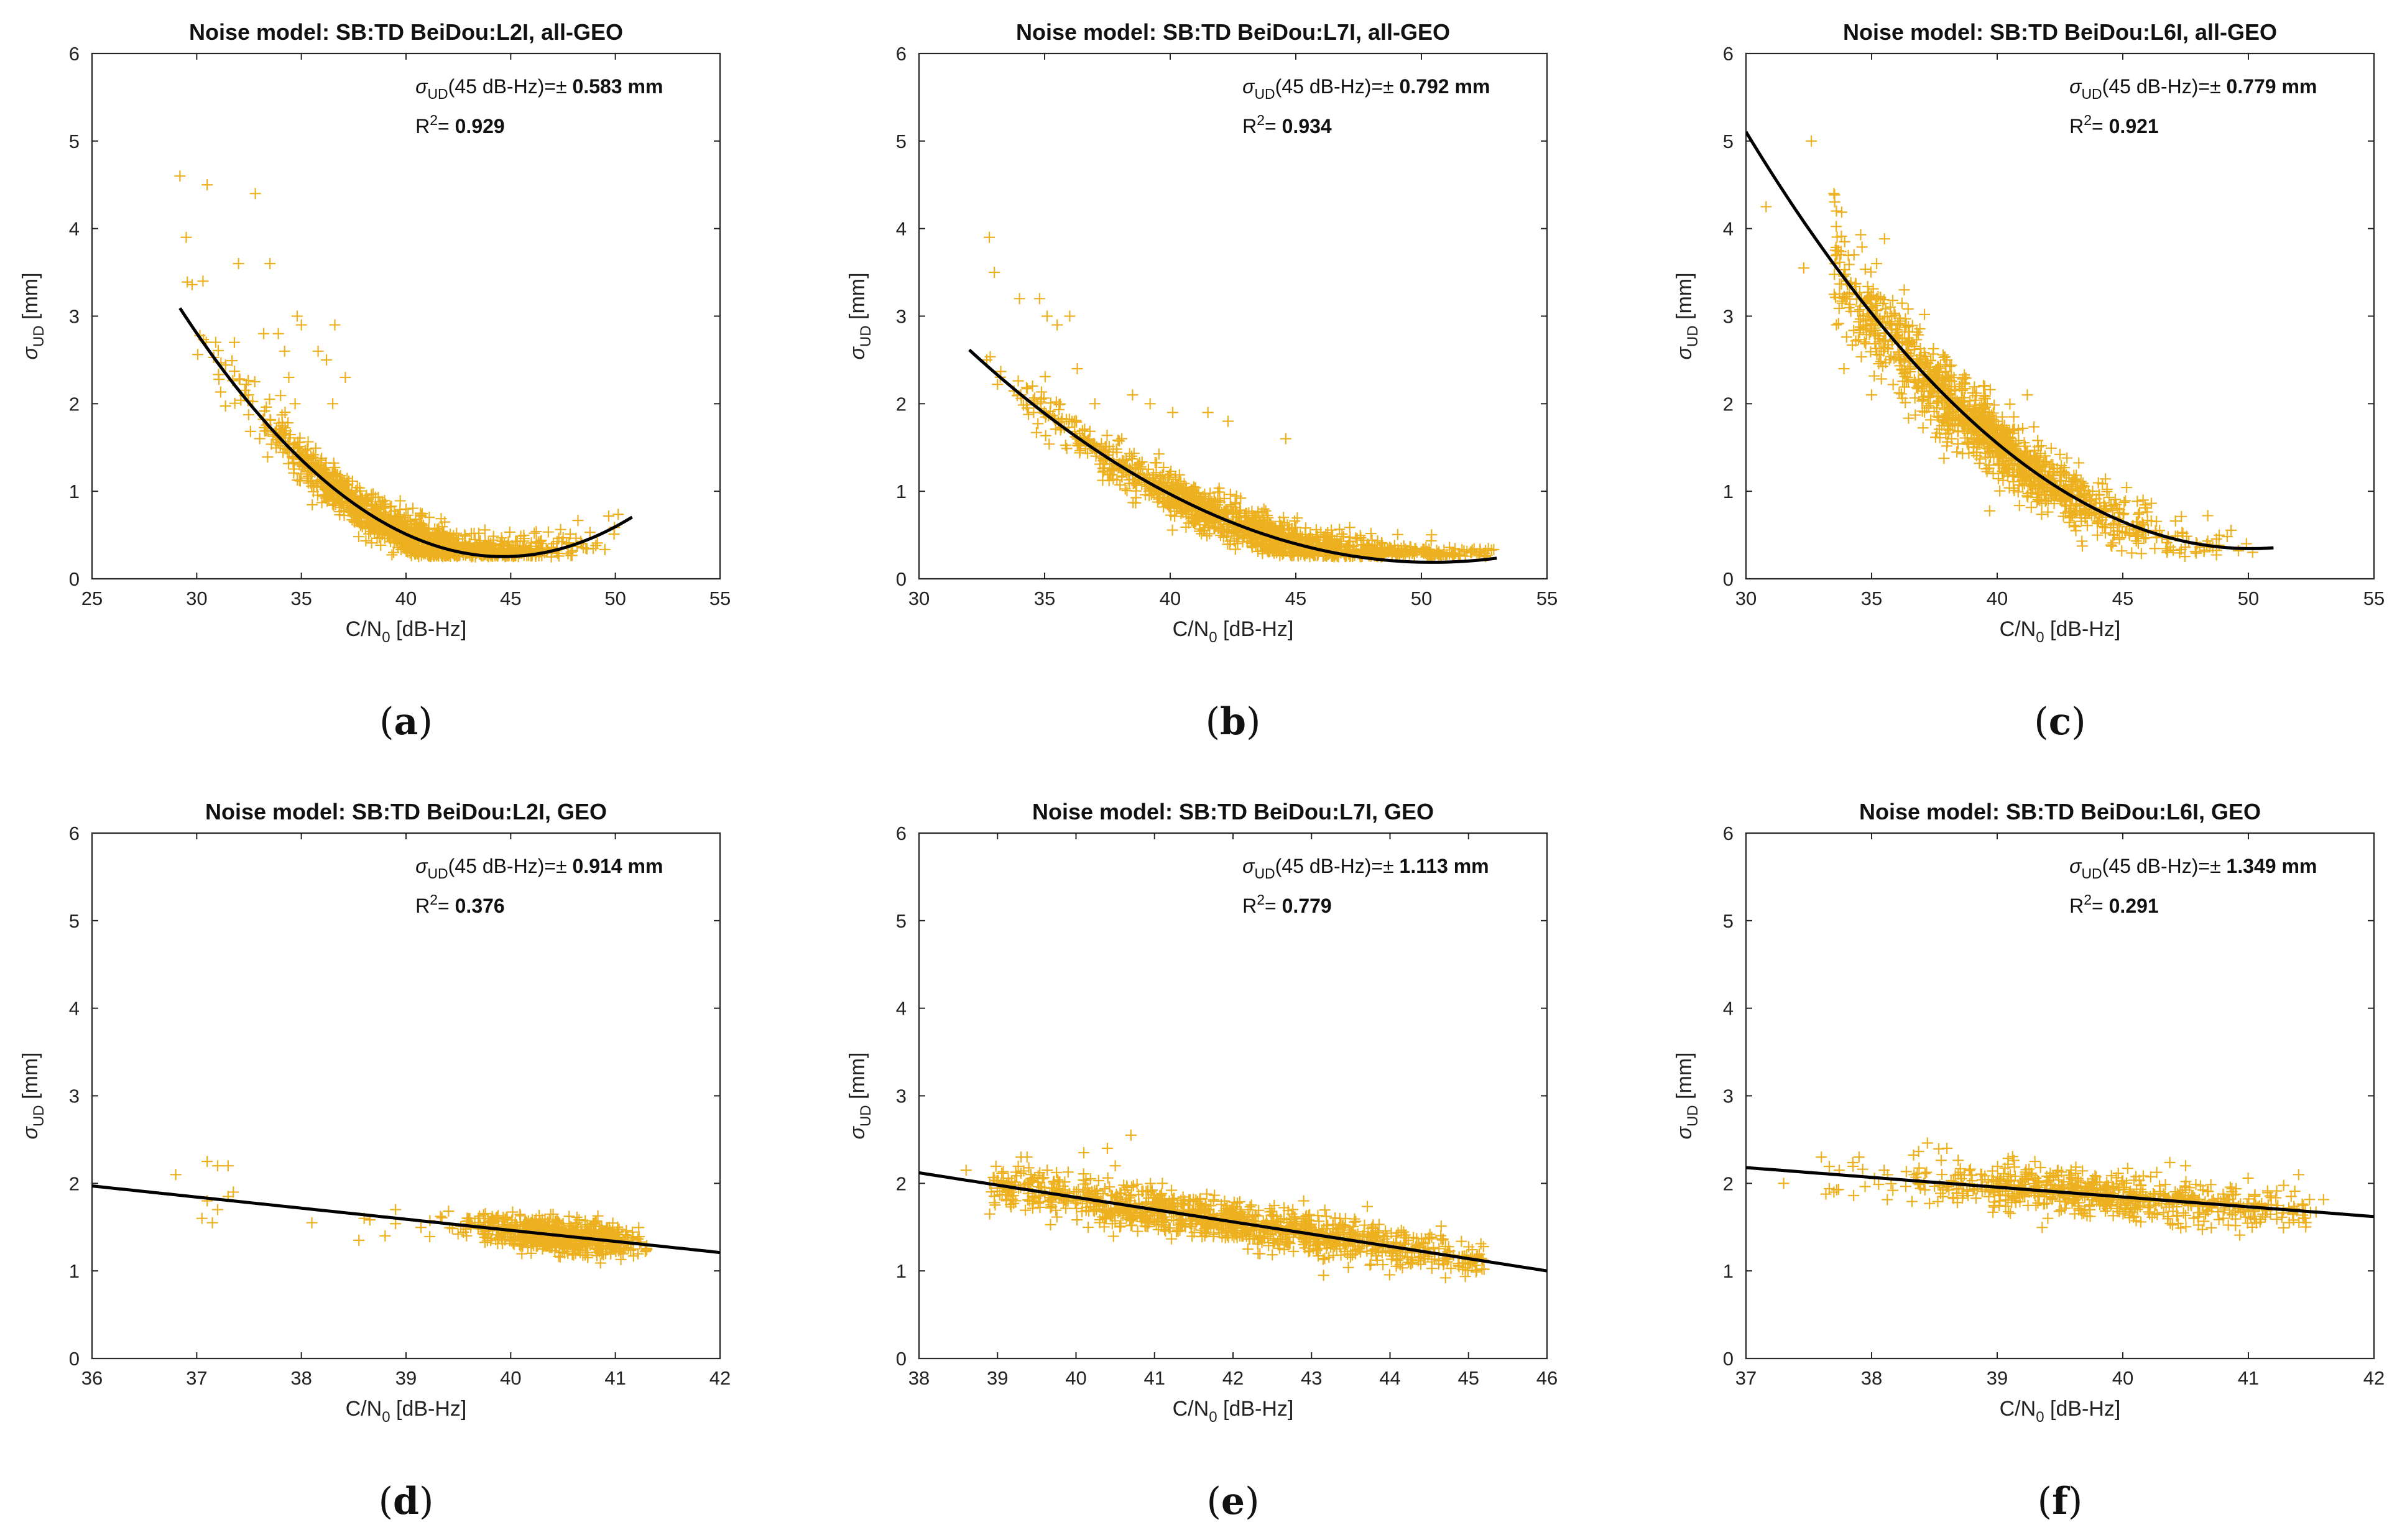  What do you see at coordinates (74, 921) in the screenshot?
I see `y-tick-label: 5` at bounding box center [74, 921].